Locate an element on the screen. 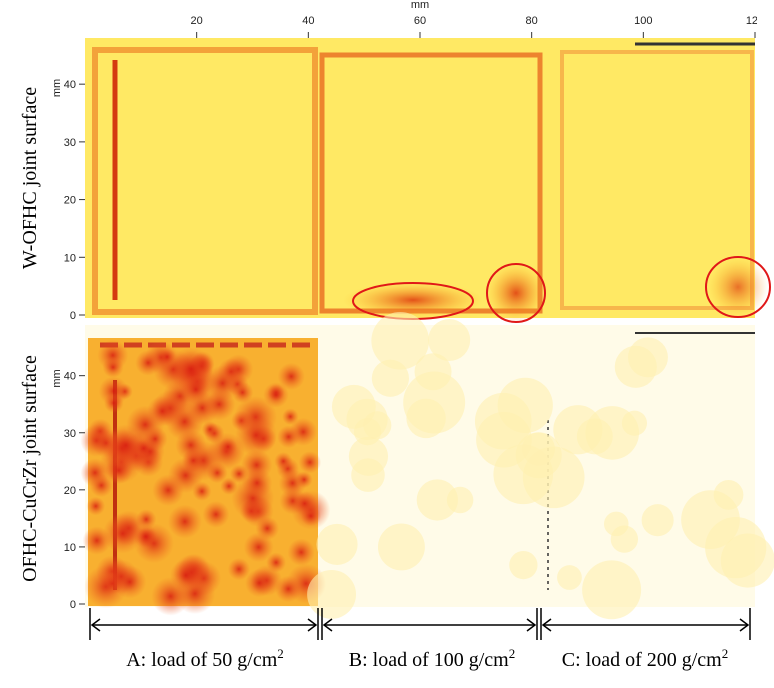 The width and height of the screenshot is (774, 688). load-caption: C: load of 200 g/cm2 is located at coordinates (645, 658).